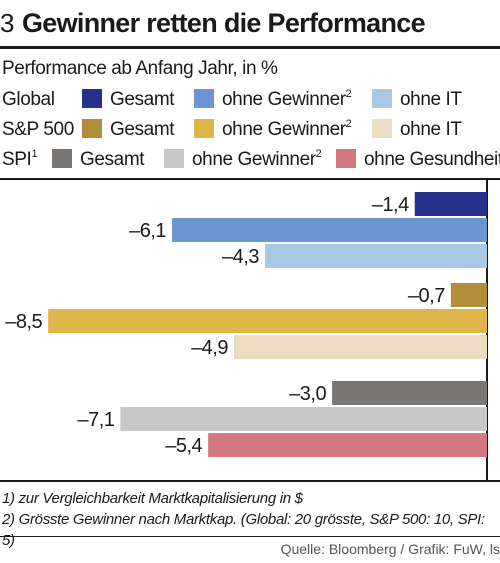 Image resolution: width=500 pixels, height=563 pixels. Describe the element at coordinates (432, 159) in the screenshot. I see `legend-label: ohne Gesundheit` at that location.